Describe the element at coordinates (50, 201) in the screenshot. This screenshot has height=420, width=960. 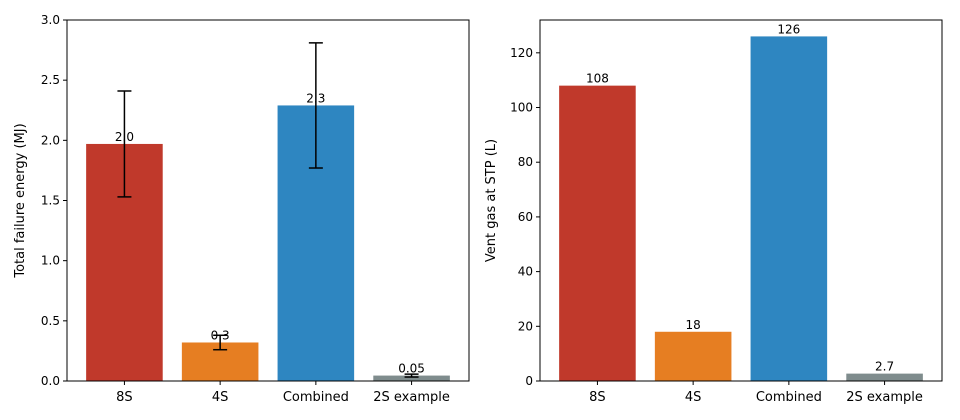
I see `y-tick-label: 1.5` at that location.